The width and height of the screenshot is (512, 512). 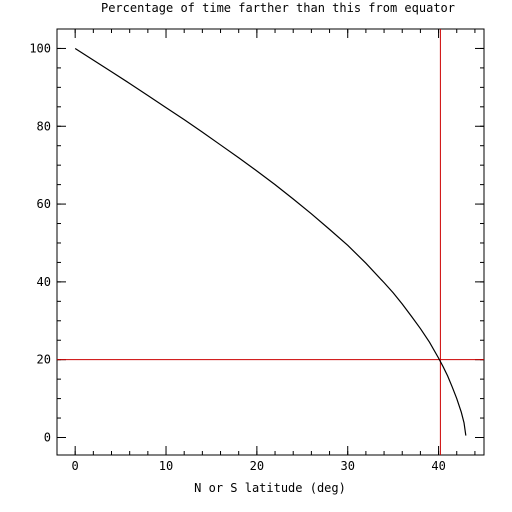 What do you see at coordinates (44, 360) in the screenshot?
I see `y-tick-label: 20` at bounding box center [44, 360].